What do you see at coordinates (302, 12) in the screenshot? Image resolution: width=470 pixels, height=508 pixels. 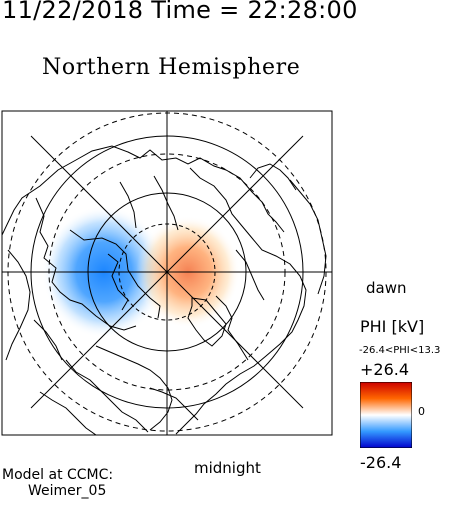 I see `time-text: 22:28:00` at bounding box center [302, 12].